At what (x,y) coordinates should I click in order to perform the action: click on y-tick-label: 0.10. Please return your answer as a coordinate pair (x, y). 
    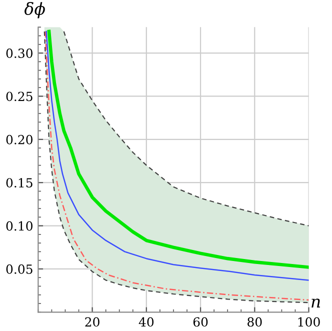
    Looking at the image, I should click on (19, 226).